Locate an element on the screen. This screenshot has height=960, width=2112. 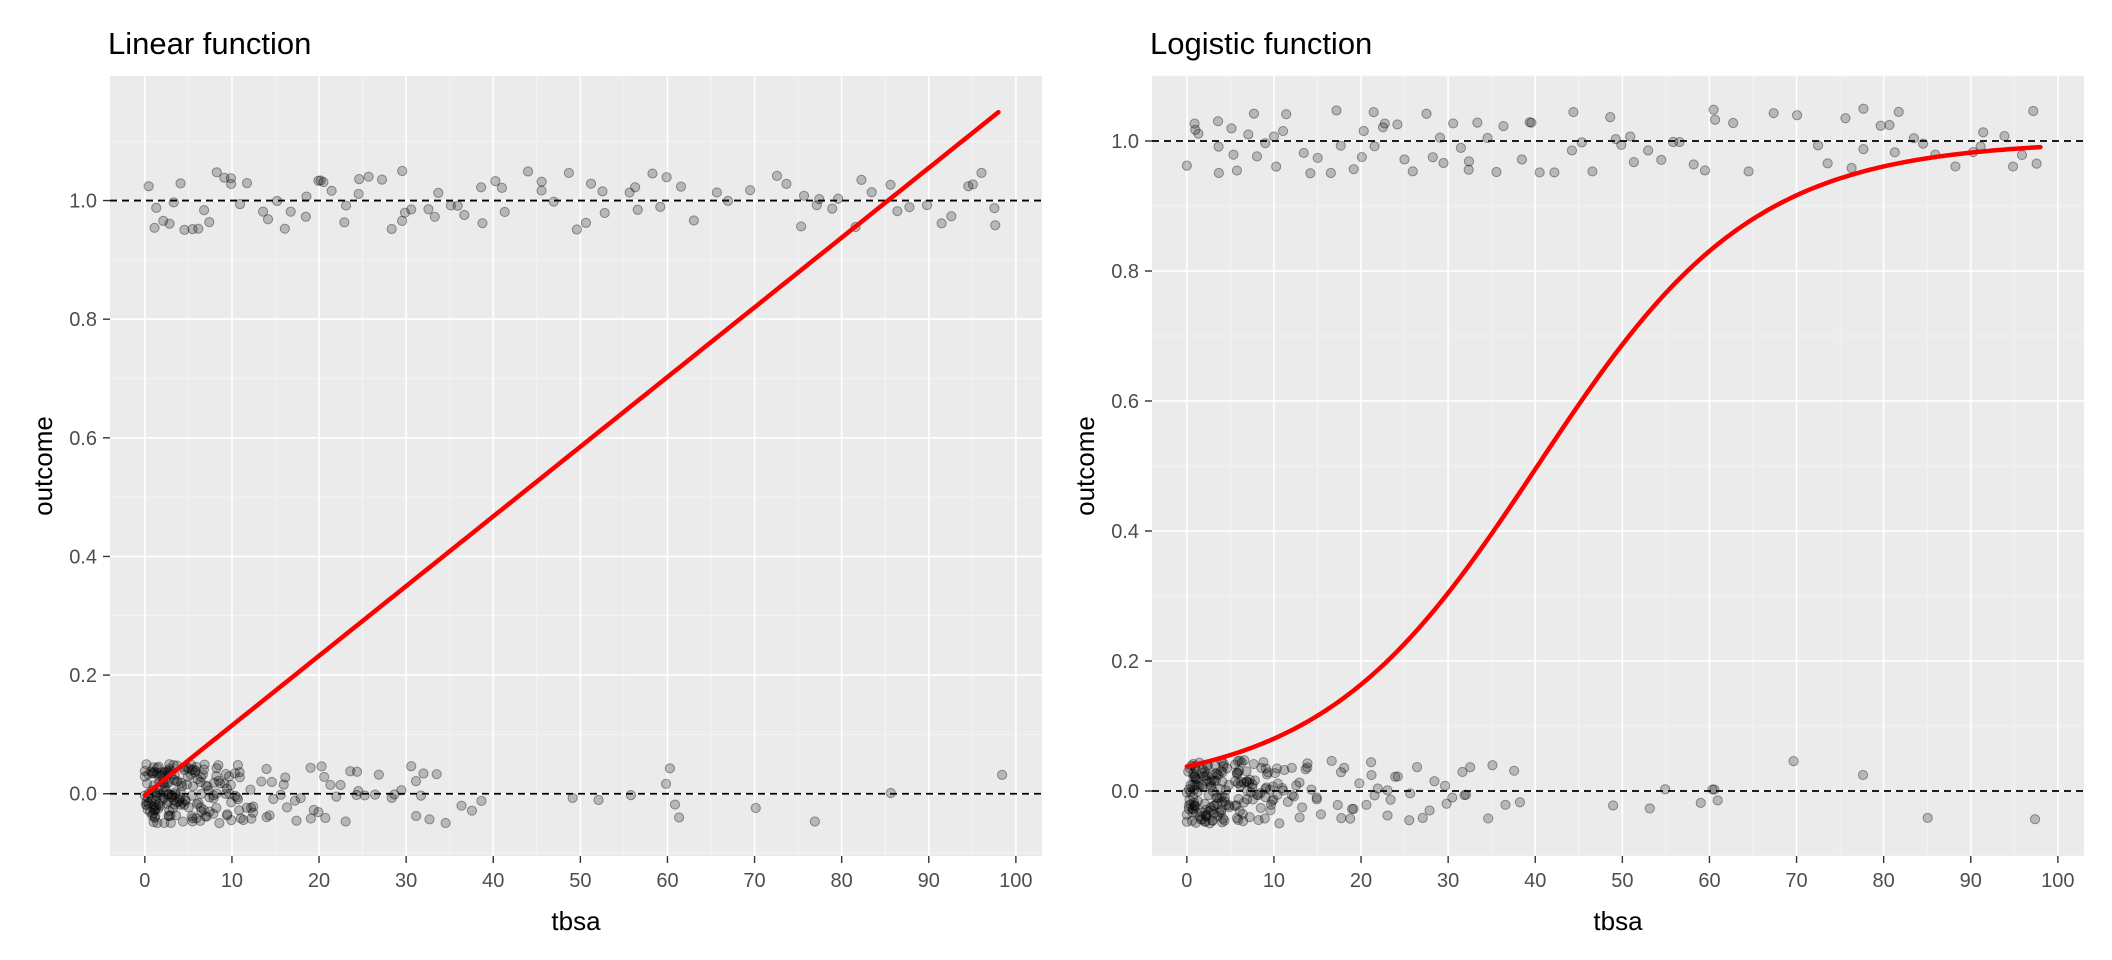
x-axis-title: tbsa is located at coordinates (576, 921).